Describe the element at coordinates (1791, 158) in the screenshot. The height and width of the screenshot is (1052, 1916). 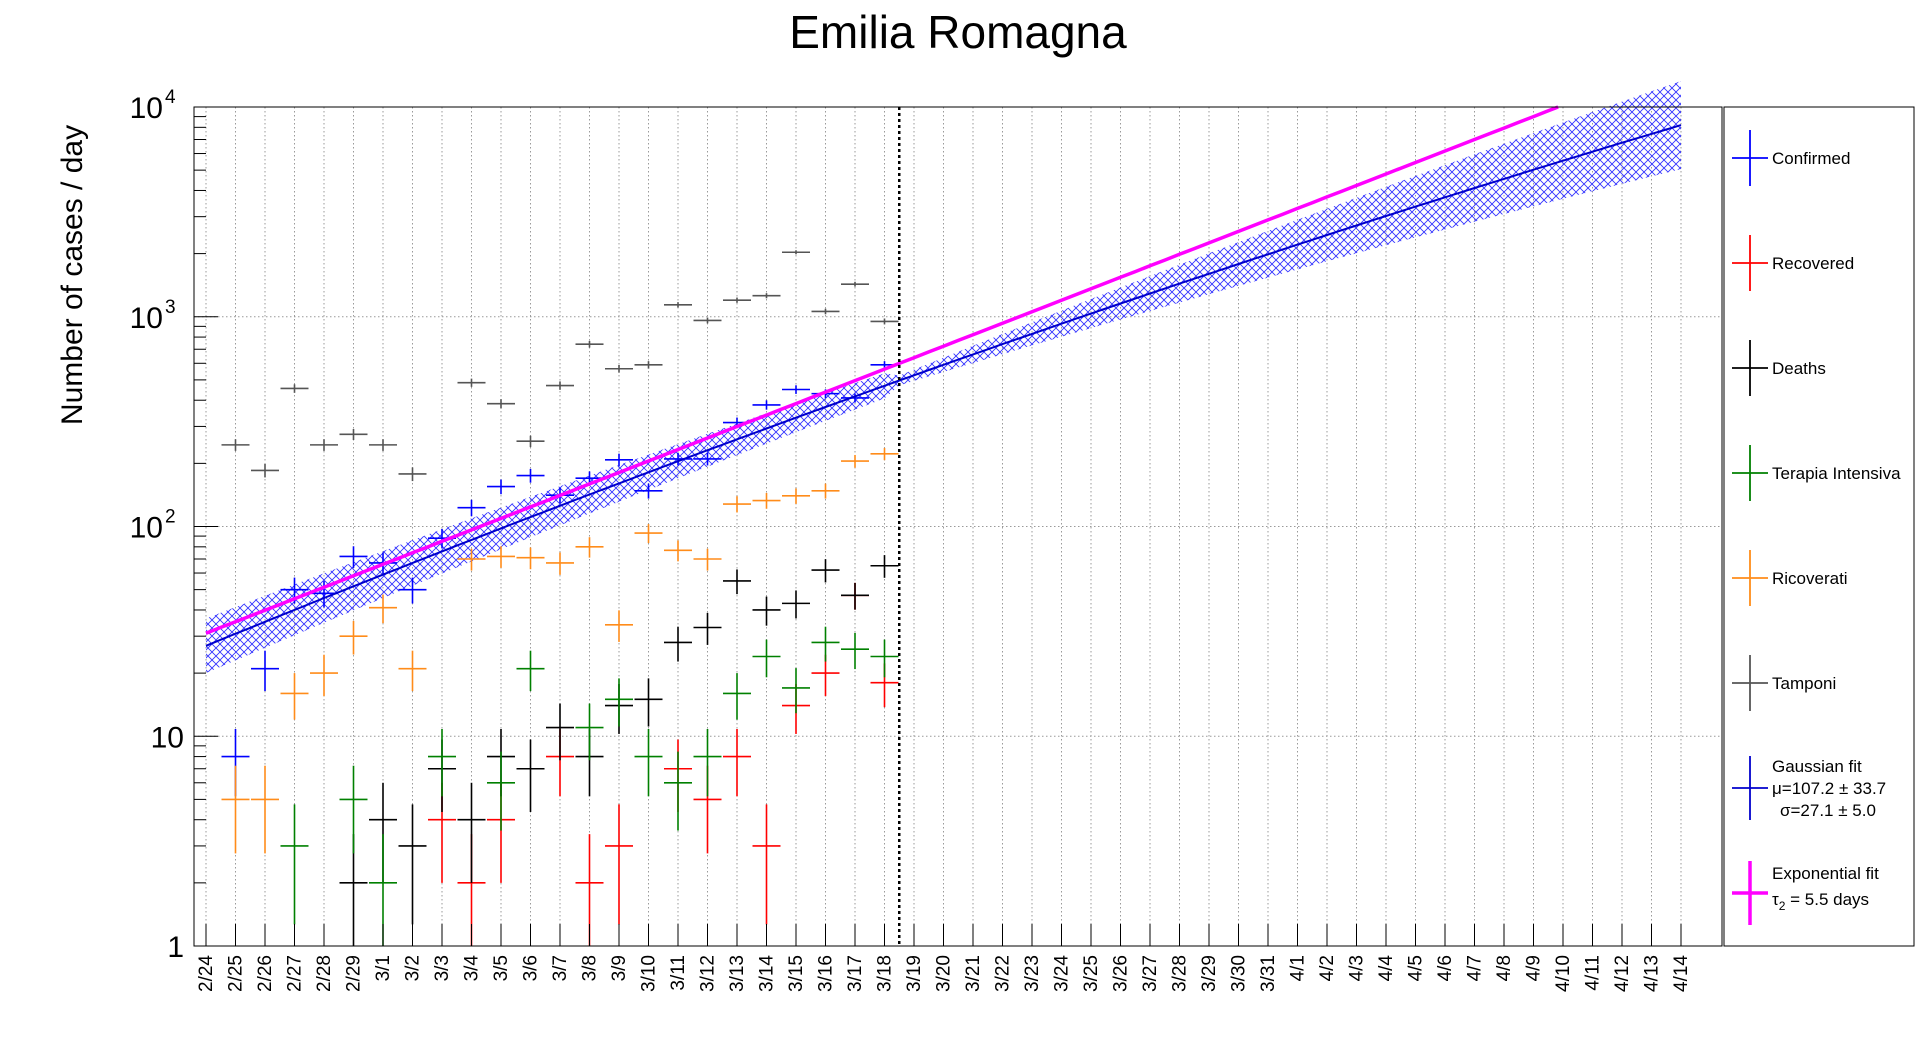
I see `legend-entry: Confirmed` at that location.